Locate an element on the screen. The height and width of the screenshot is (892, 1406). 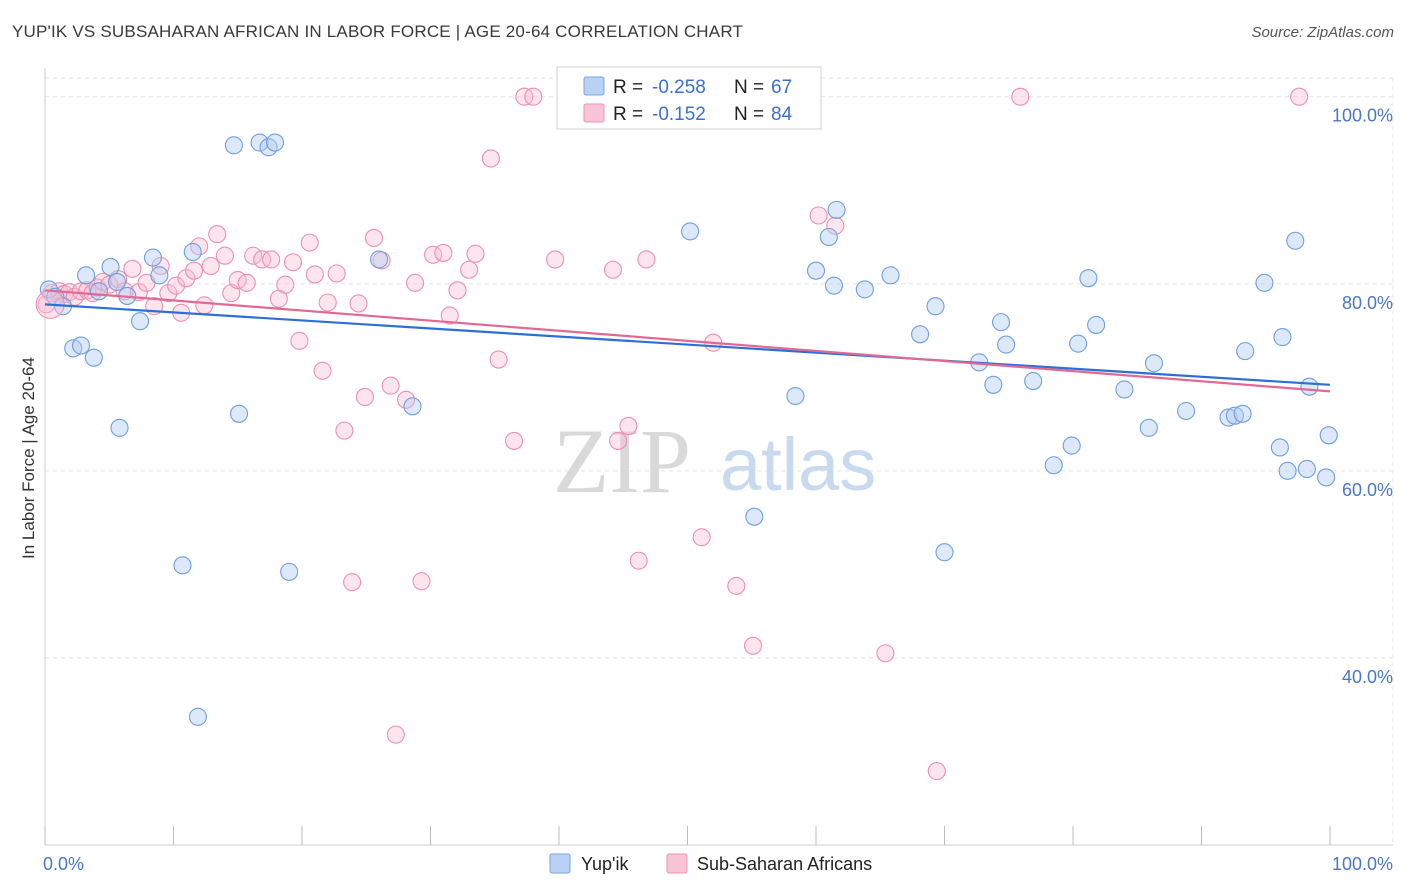
y-tick-label-60: 60.0% is located at coordinates (1367, 490).